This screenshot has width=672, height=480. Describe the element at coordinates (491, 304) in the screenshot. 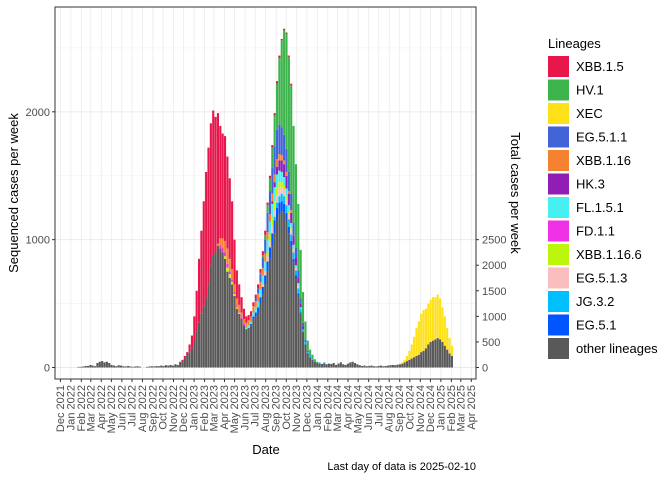

I see `right-y-axis: 0 500 1000 1500 2000 2500` at that location.